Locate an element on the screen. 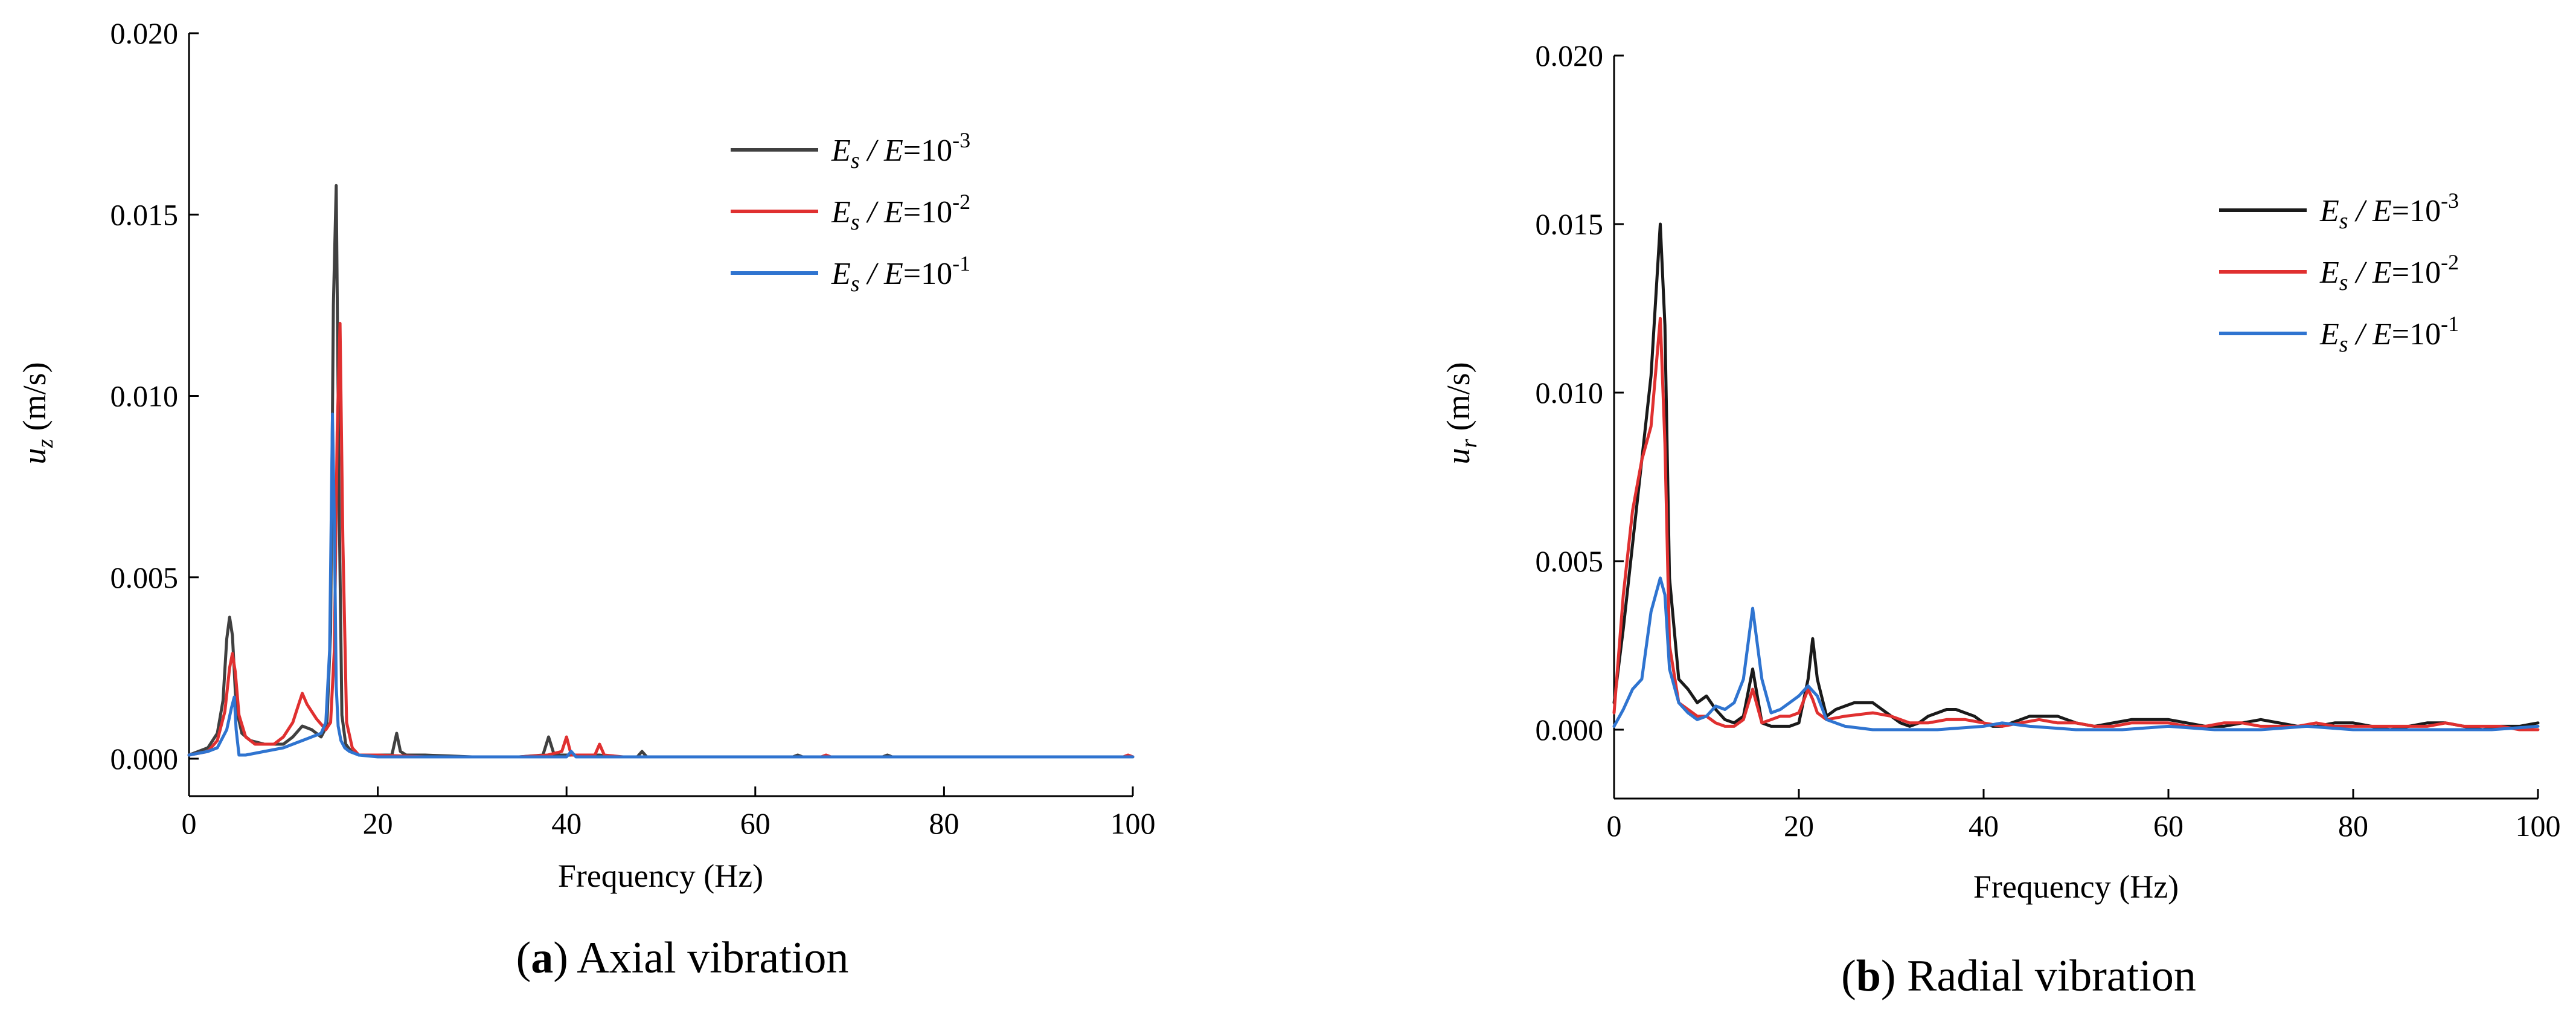 Image resolution: width=2576 pixels, height=1016 pixels. panel-caption: (b) Radial vibration is located at coordinates (2018, 976).